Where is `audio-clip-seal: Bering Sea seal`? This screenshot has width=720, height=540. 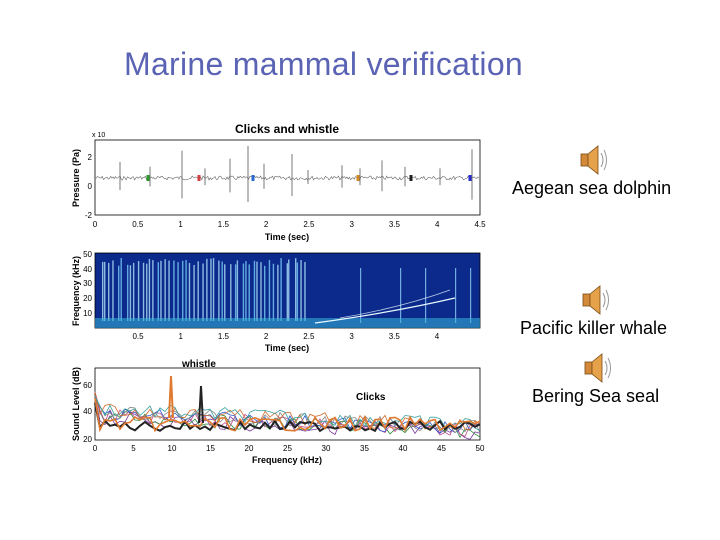
audio-clip-seal: Bering Sea seal is located at coordinates (595, 378).